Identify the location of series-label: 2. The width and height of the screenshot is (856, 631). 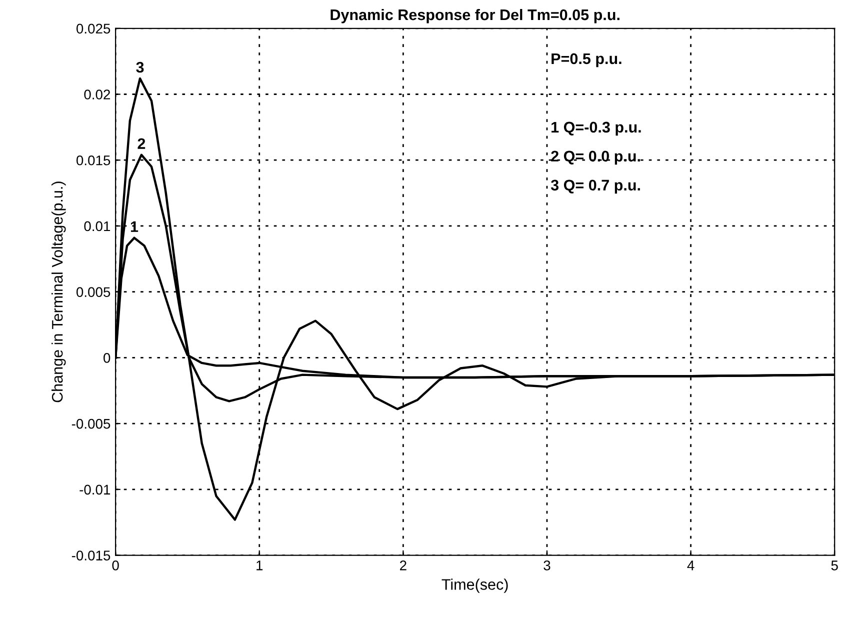
(142, 143).